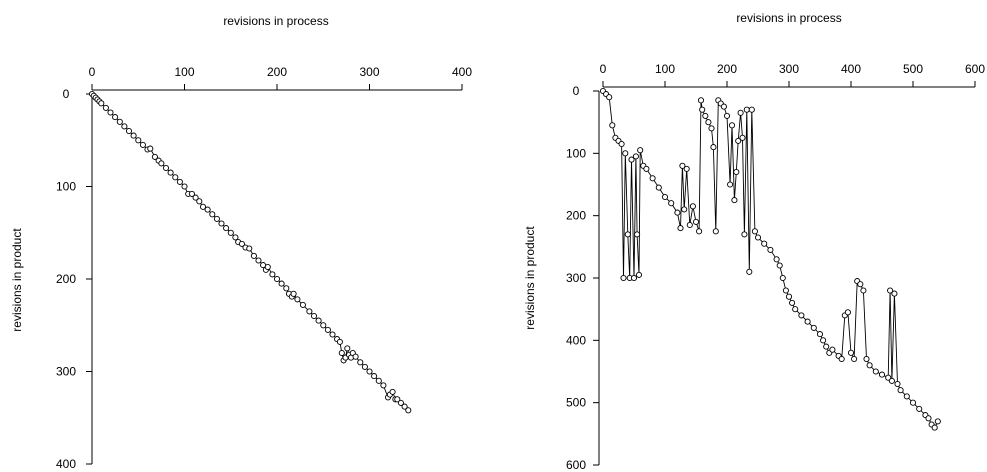 The image size is (987, 472). Describe the element at coordinates (576, 153) in the screenshot. I see `right-y-tick-label: 100` at that location.